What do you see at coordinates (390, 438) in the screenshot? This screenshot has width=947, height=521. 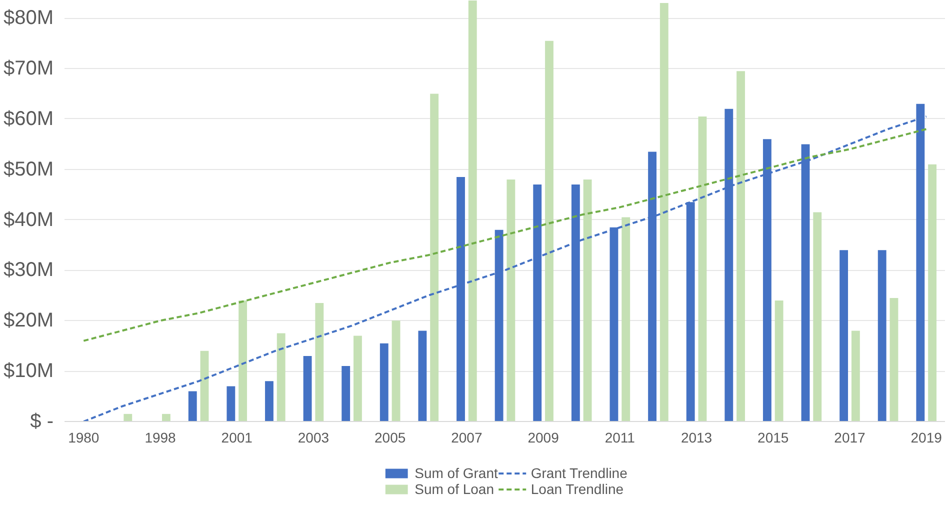 I see `x-tick-label: 2005` at bounding box center [390, 438].